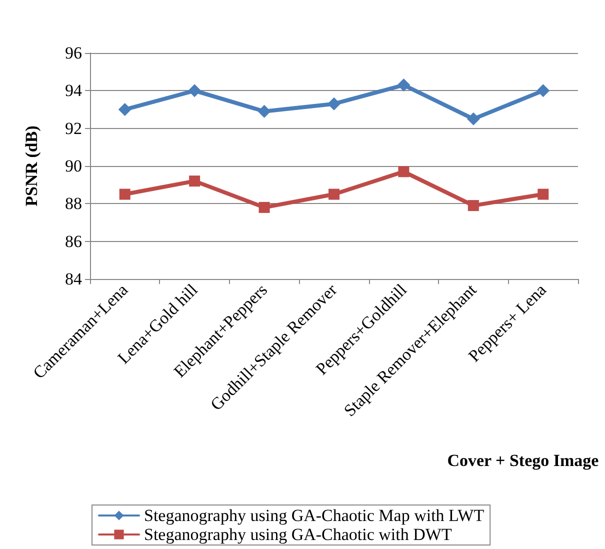  I want to click on y-tick-label: 84, so click(73, 279).